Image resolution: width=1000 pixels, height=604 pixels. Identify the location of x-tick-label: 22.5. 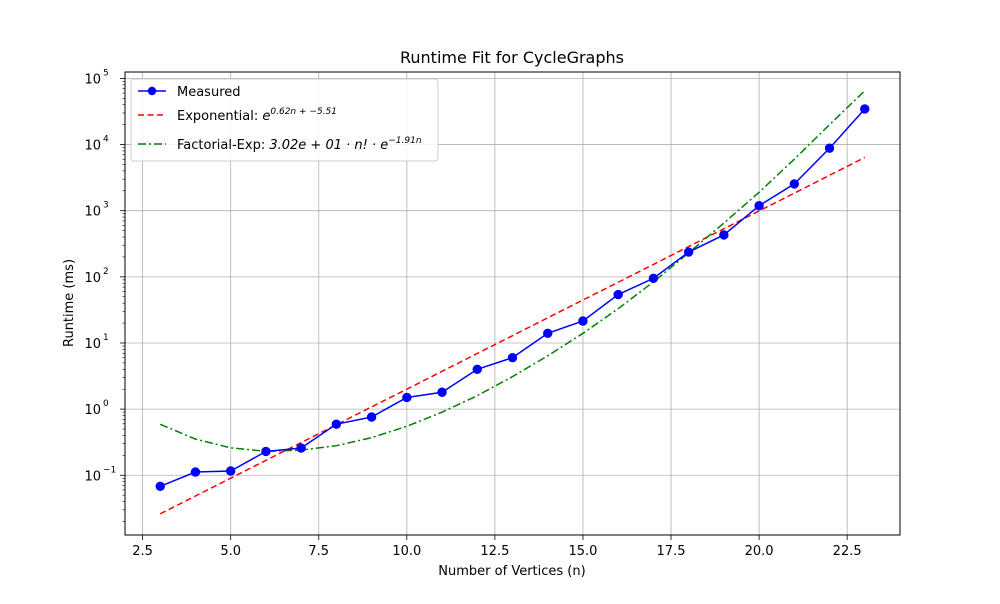
(847, 551).